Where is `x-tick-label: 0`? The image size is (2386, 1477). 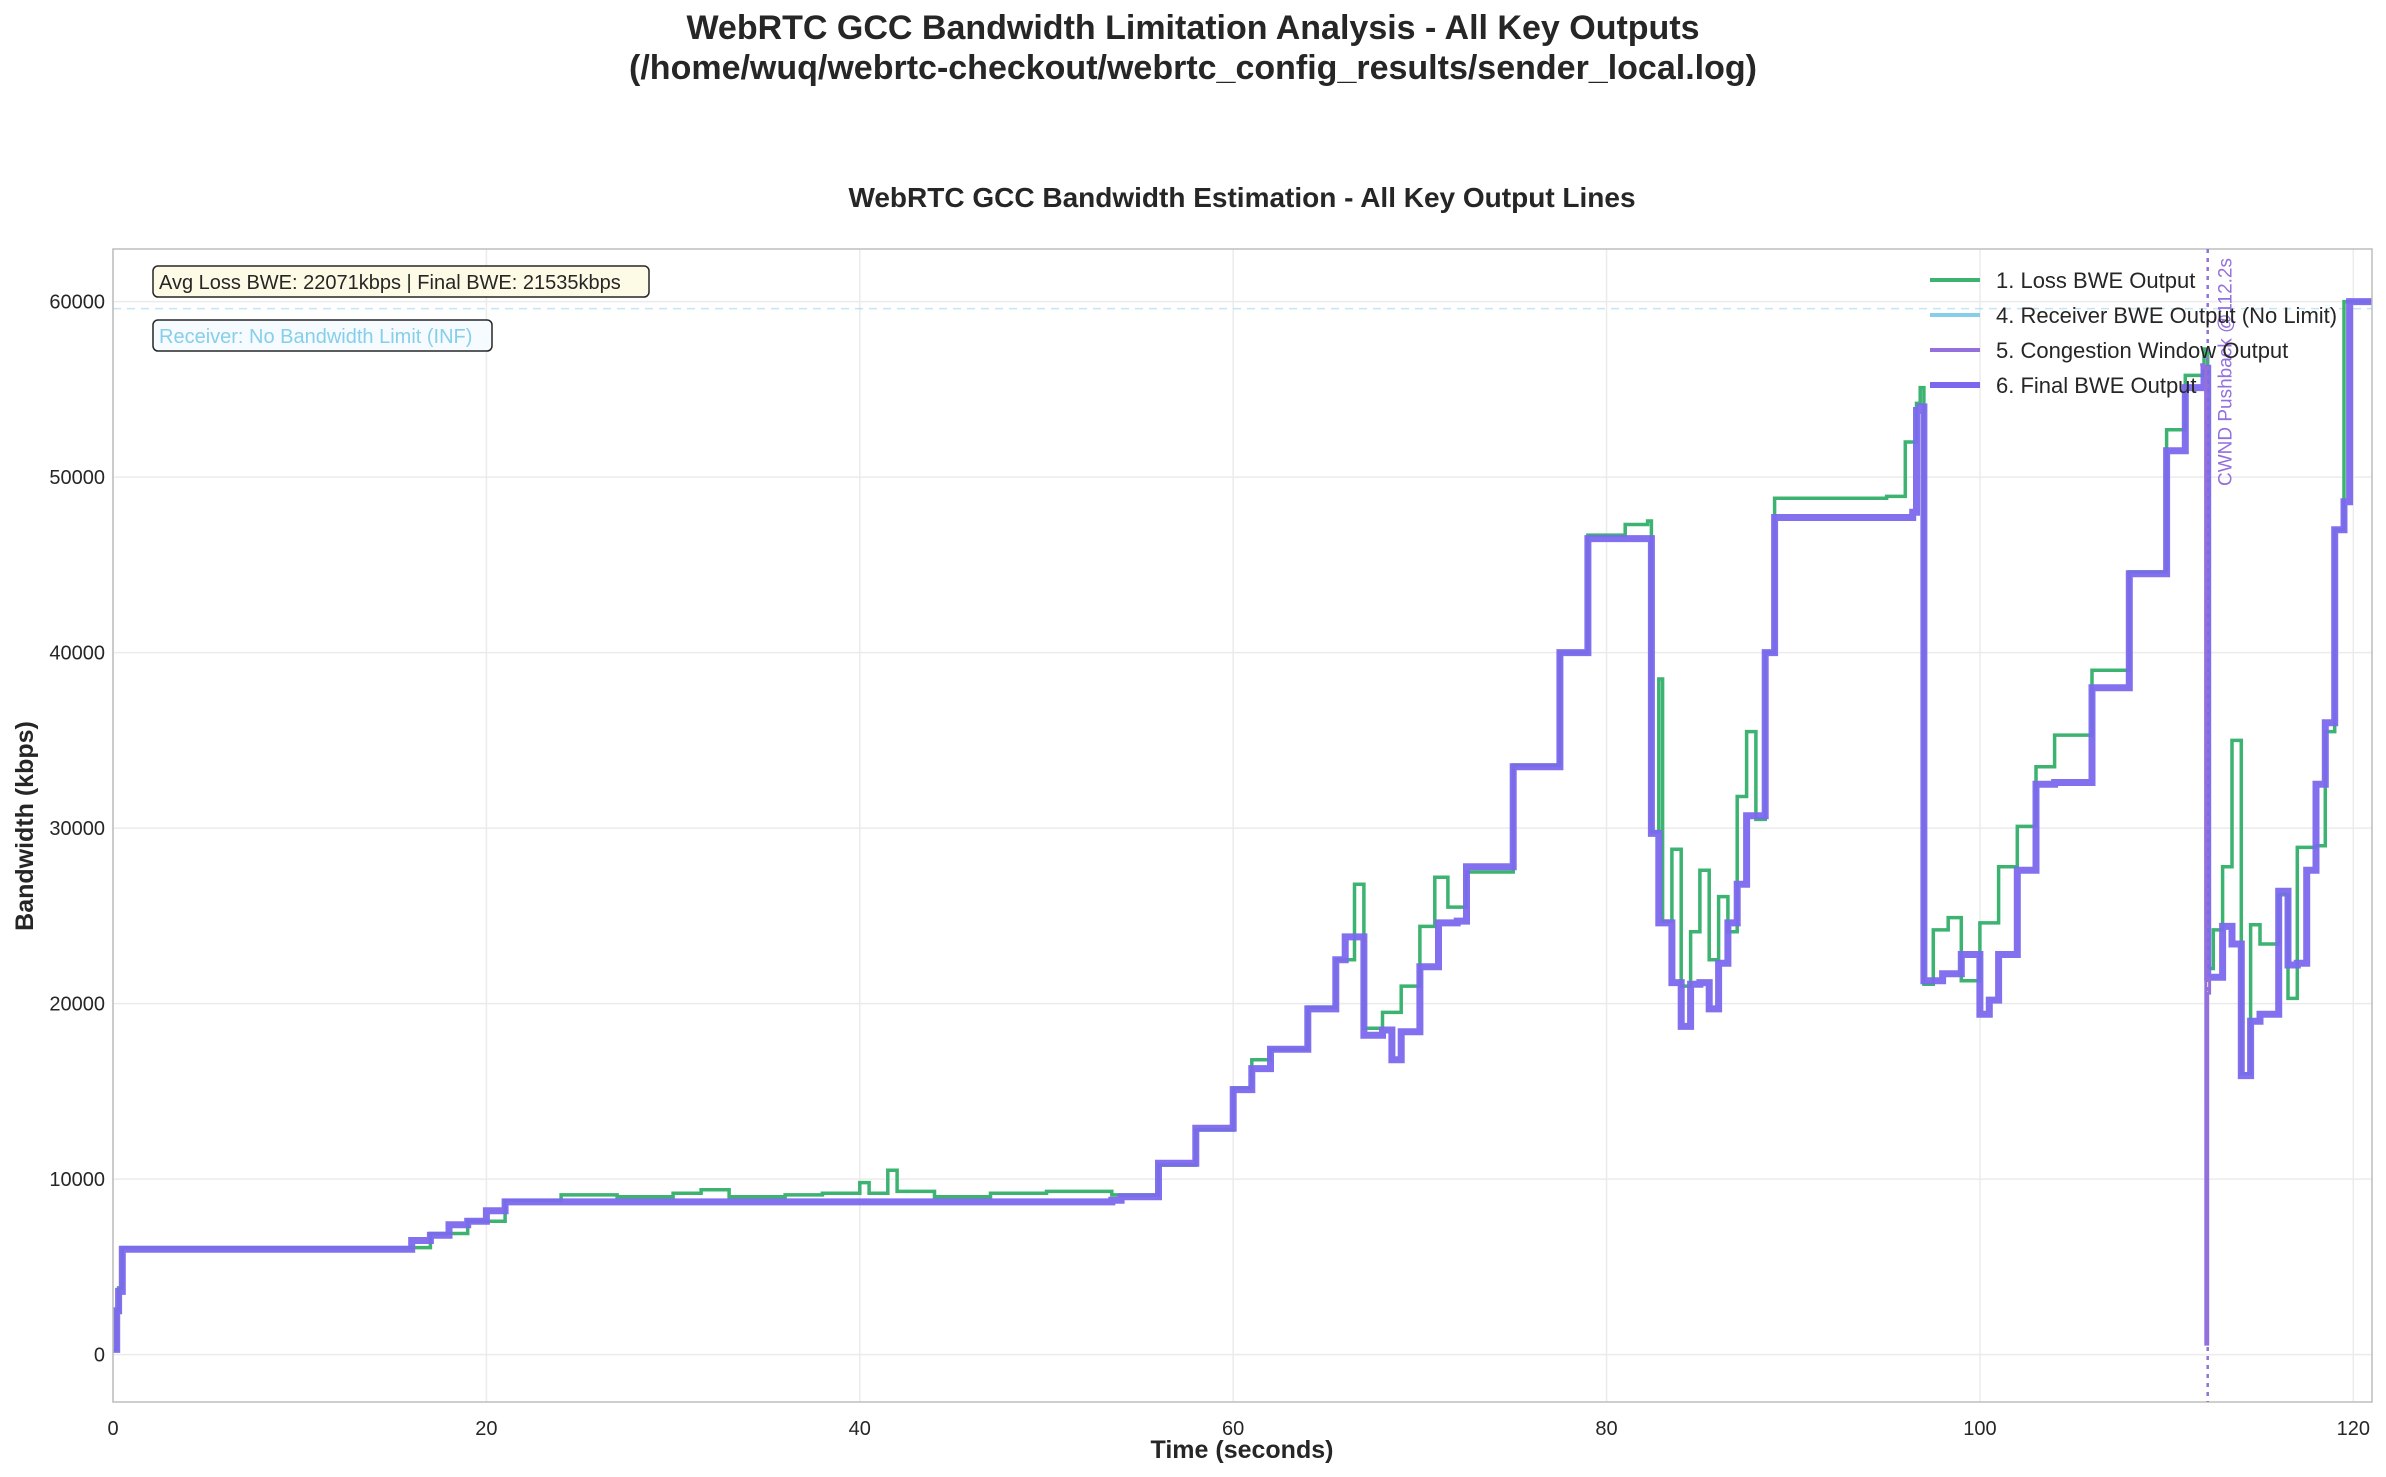
x-tick-label: 0 is located at coordinates (112, 1429).